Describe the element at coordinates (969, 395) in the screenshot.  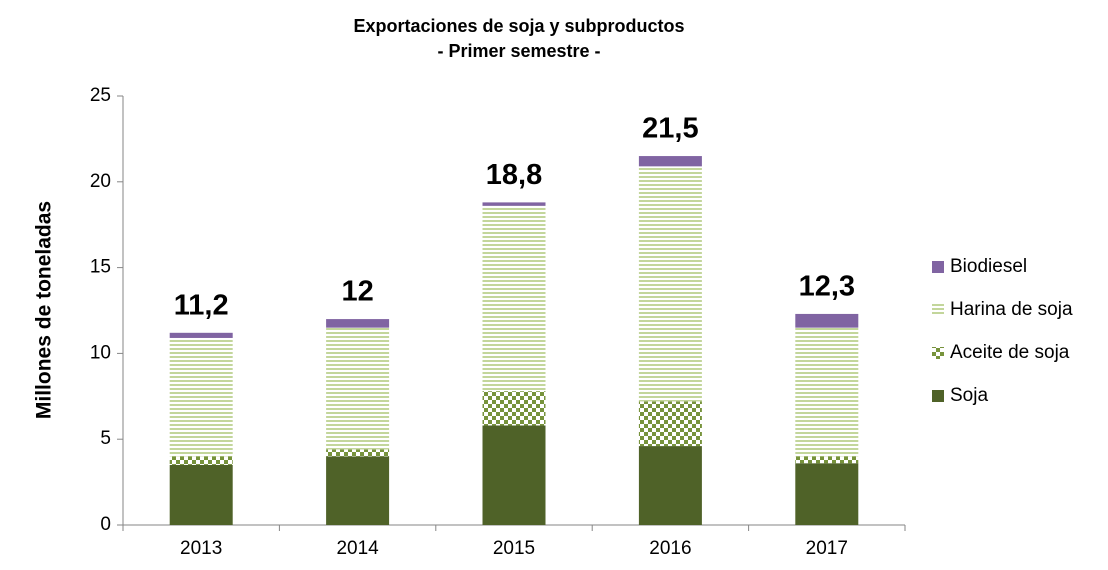
I see `legend-label: Soja` at that location.